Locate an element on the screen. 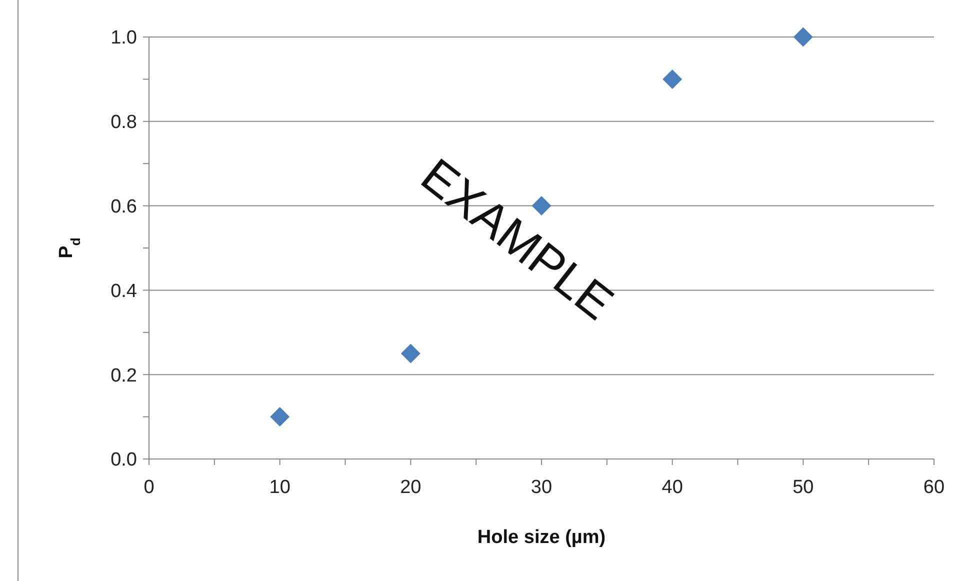 The image size is (966, 581). x-tick-label: 60 is located at coordinates (934, 487).